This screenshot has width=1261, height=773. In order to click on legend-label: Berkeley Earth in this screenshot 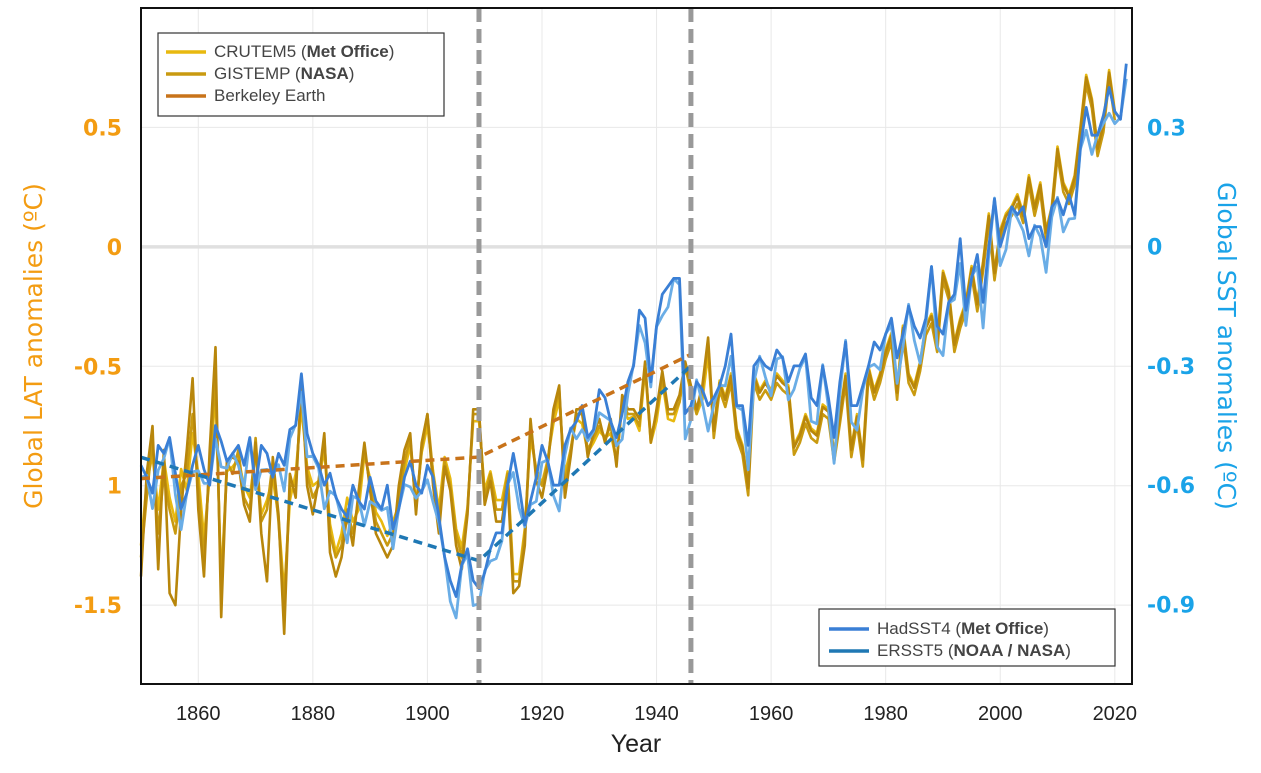, I will do `click(270, 95)`.